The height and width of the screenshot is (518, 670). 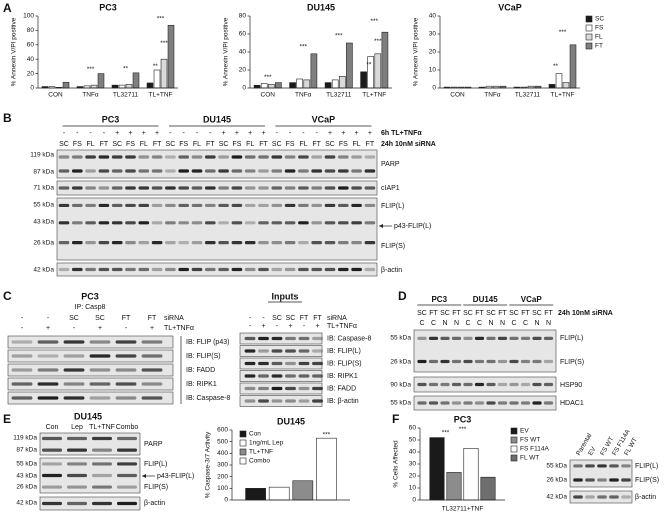 What do you see at coordinates (556, 497) in the screenshot?
I see `kda-label: 42 kDa` at bounding box center [556, 497].